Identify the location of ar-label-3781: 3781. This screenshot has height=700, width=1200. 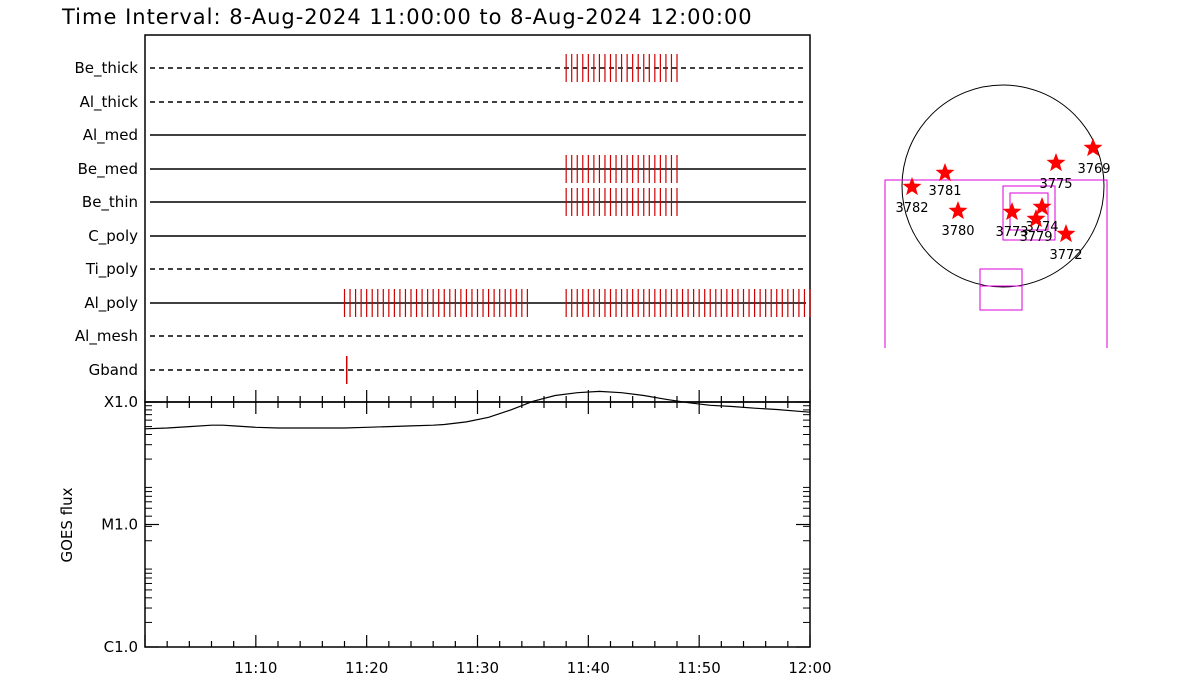
(944, 191).